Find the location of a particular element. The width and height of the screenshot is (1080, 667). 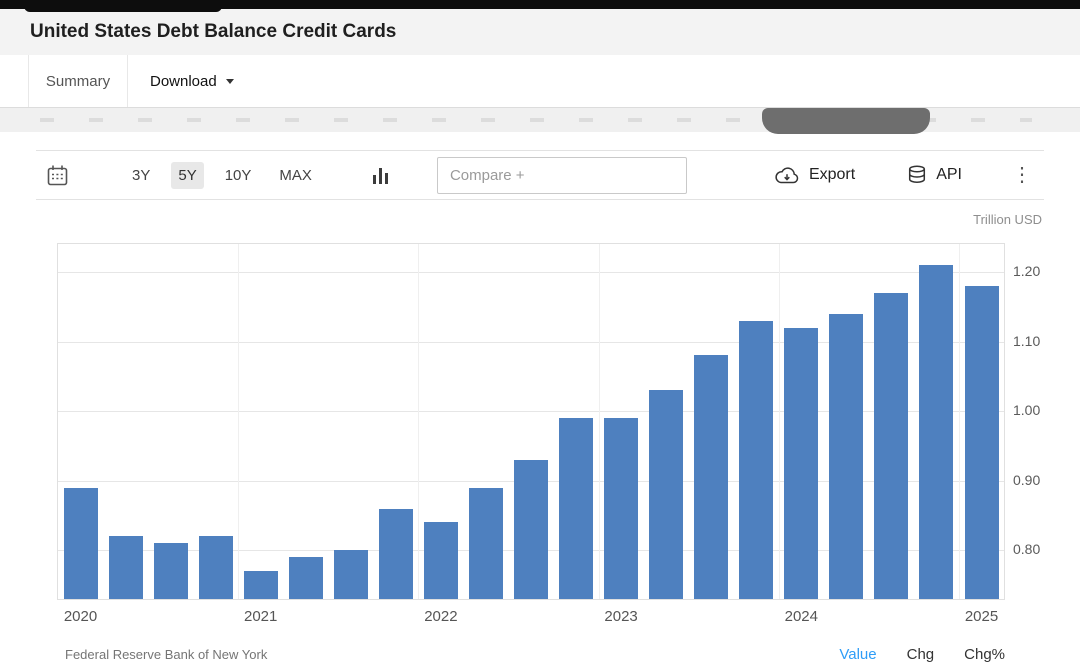

chart-toolbar: 3Y 5Y 10Y MAX Export is located at coordinates (540, 175).